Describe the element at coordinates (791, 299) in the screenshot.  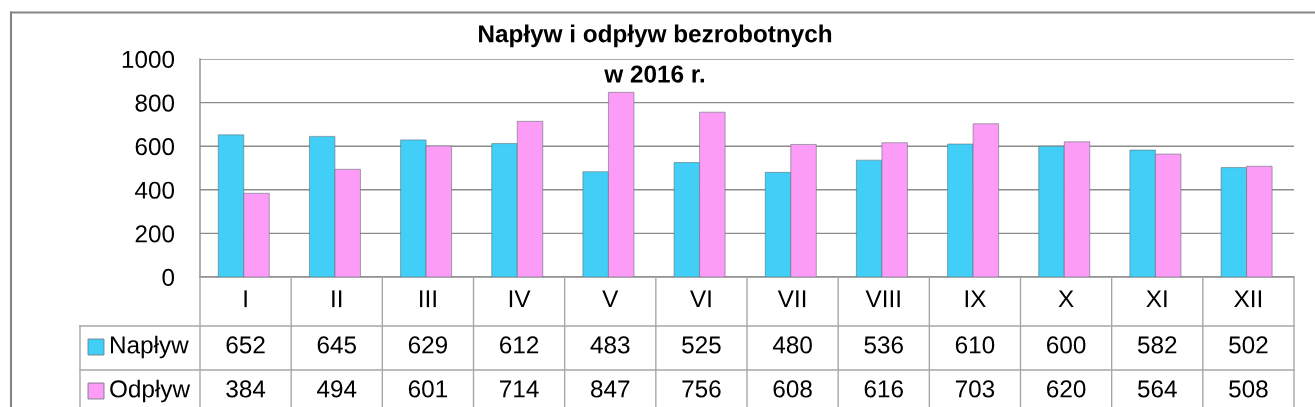
I see `x-tick-label: VII` at that location.